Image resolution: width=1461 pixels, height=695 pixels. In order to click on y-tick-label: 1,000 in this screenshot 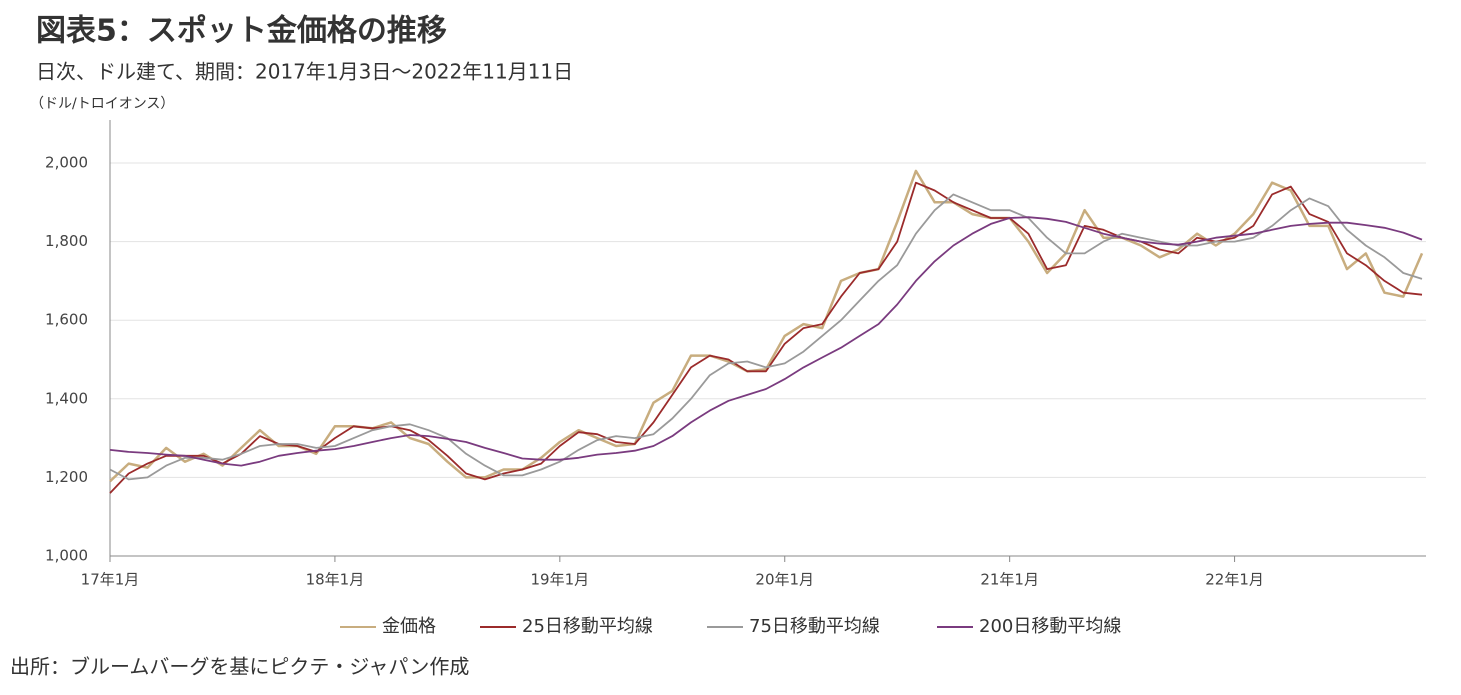, I will do `click(66, 556)`.